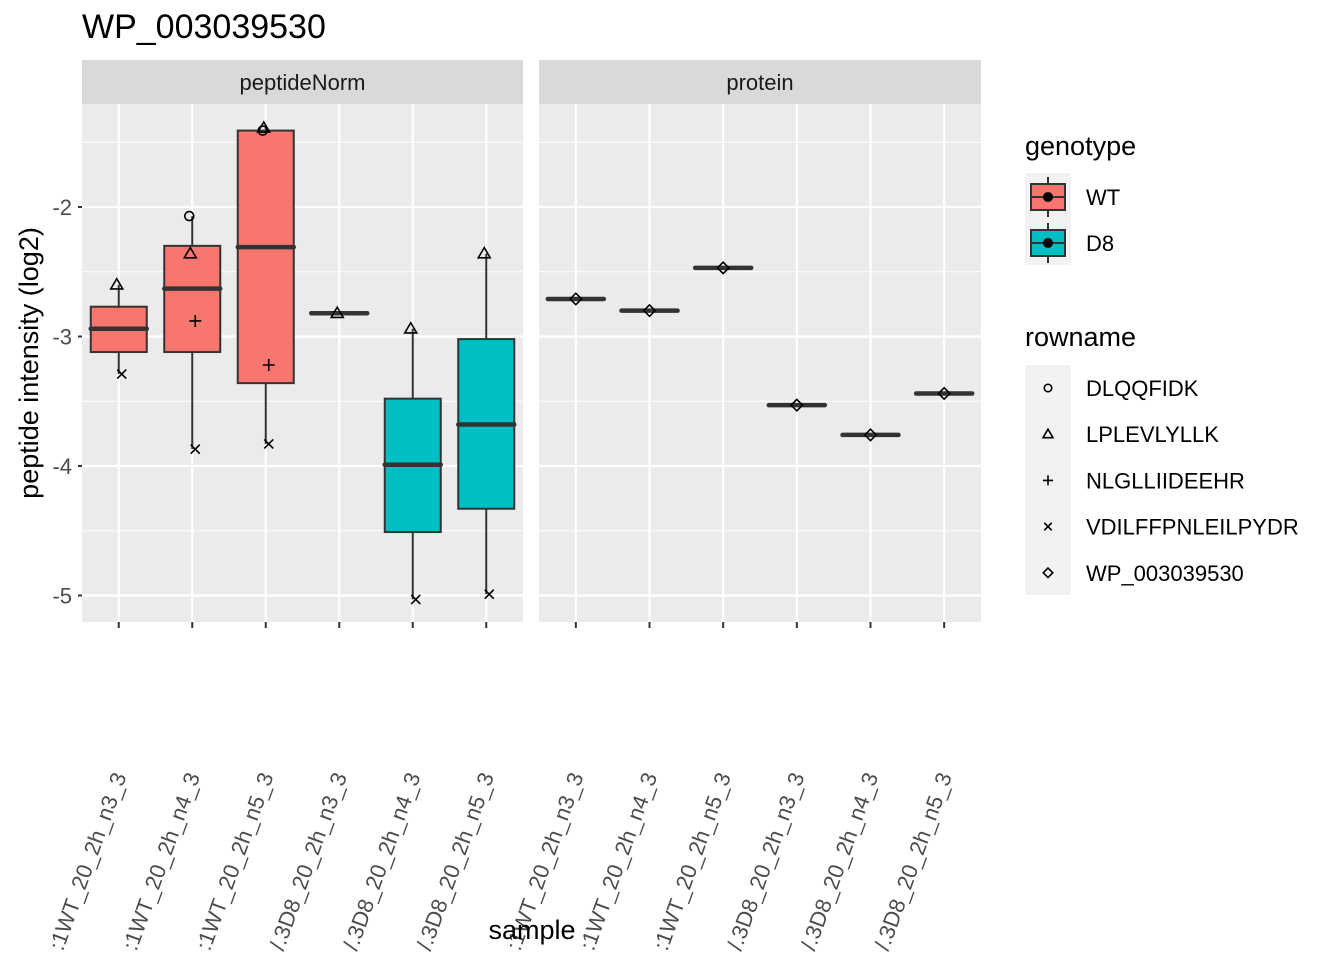  I want to click on legend-key-circle: DLQQFIDK, so click(1121, 388).